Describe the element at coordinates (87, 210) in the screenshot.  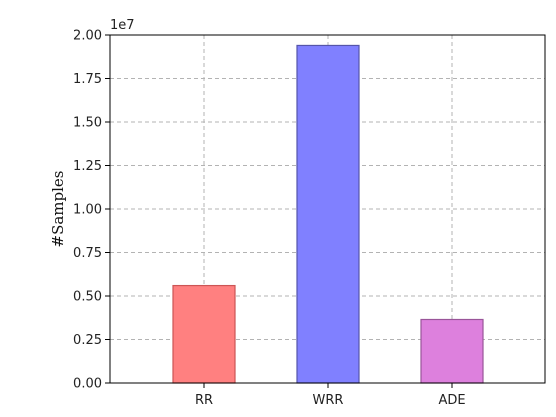
I see `y-tick-label: 1.00` at that location.